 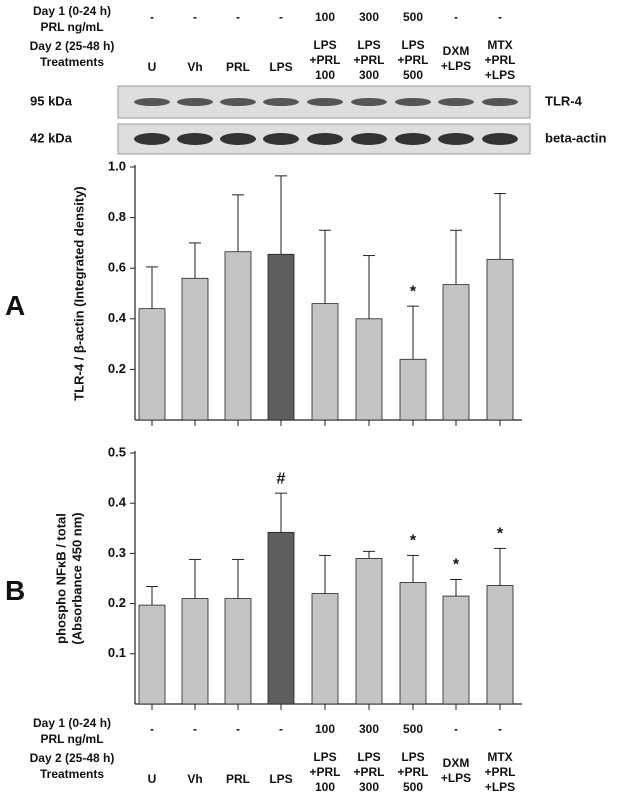 What do you see at coordinates (117, 165) in the screenshot?
I see `y-tick-label: 1.0` at bounding box center [117, 165].